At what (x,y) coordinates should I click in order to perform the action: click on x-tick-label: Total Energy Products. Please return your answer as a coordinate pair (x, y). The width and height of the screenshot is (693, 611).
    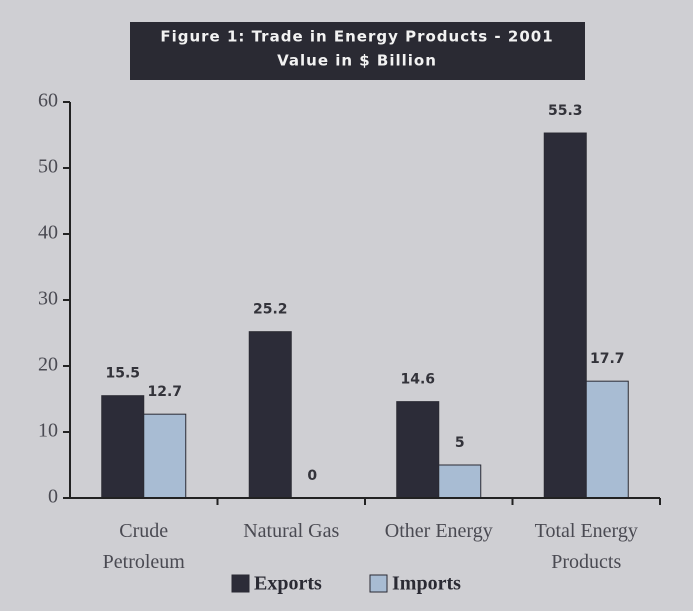
    Looking at the image, I should click on (586, 546).